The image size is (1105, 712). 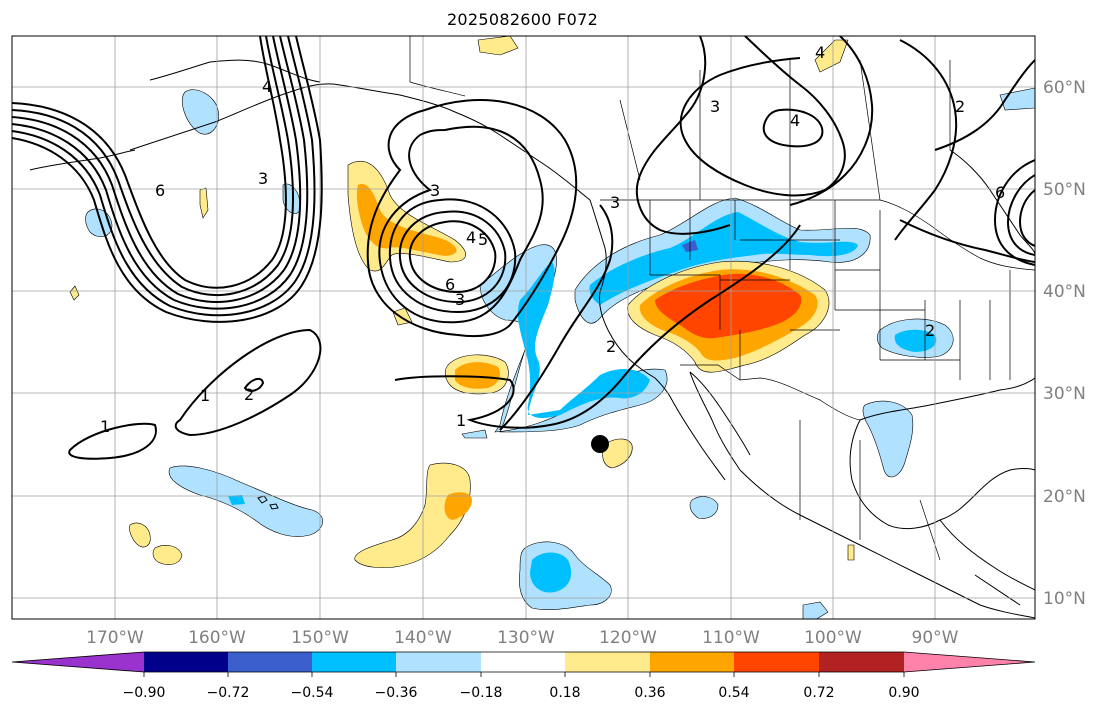 I want to click on shade-w-blue, so click(x=99, y=223).